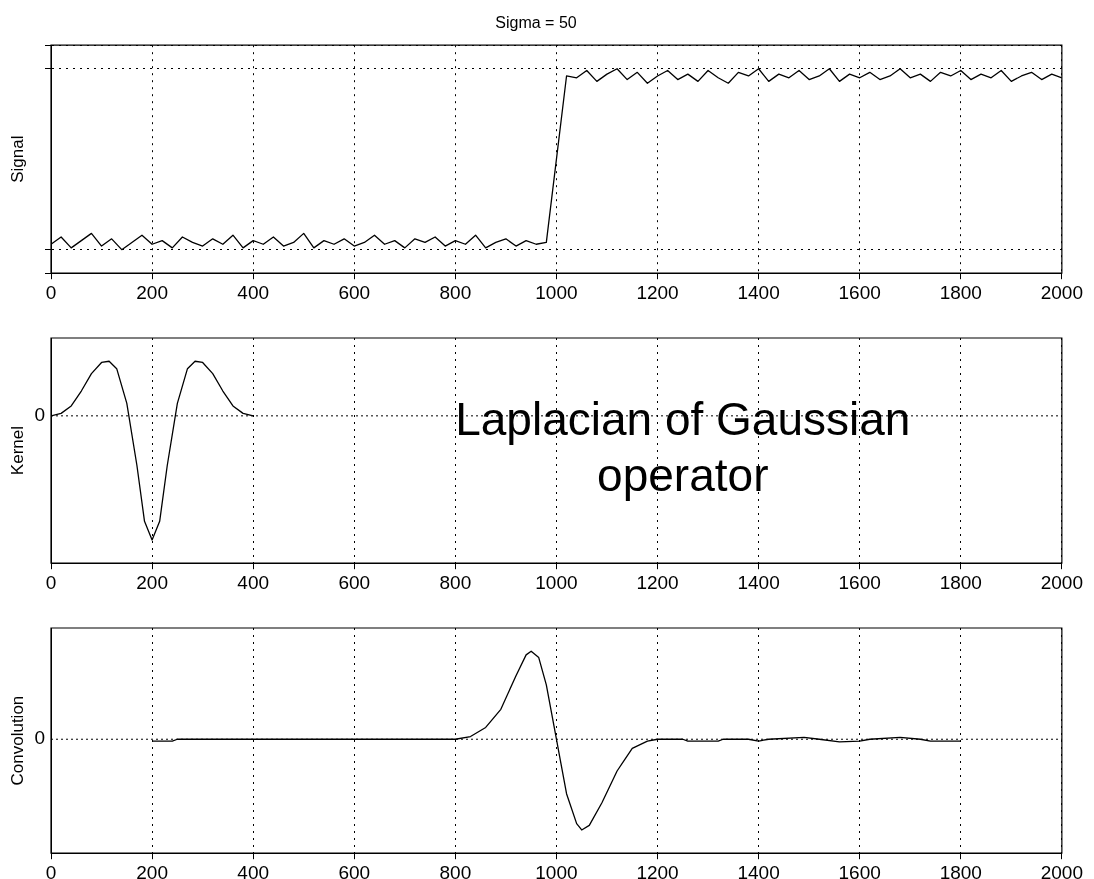 The height and width of the screenshot is (879, 1094). Describe the element at coordinates (536, 23) in the screenshot. I see `chart-title: Sigma = 50` at that location.